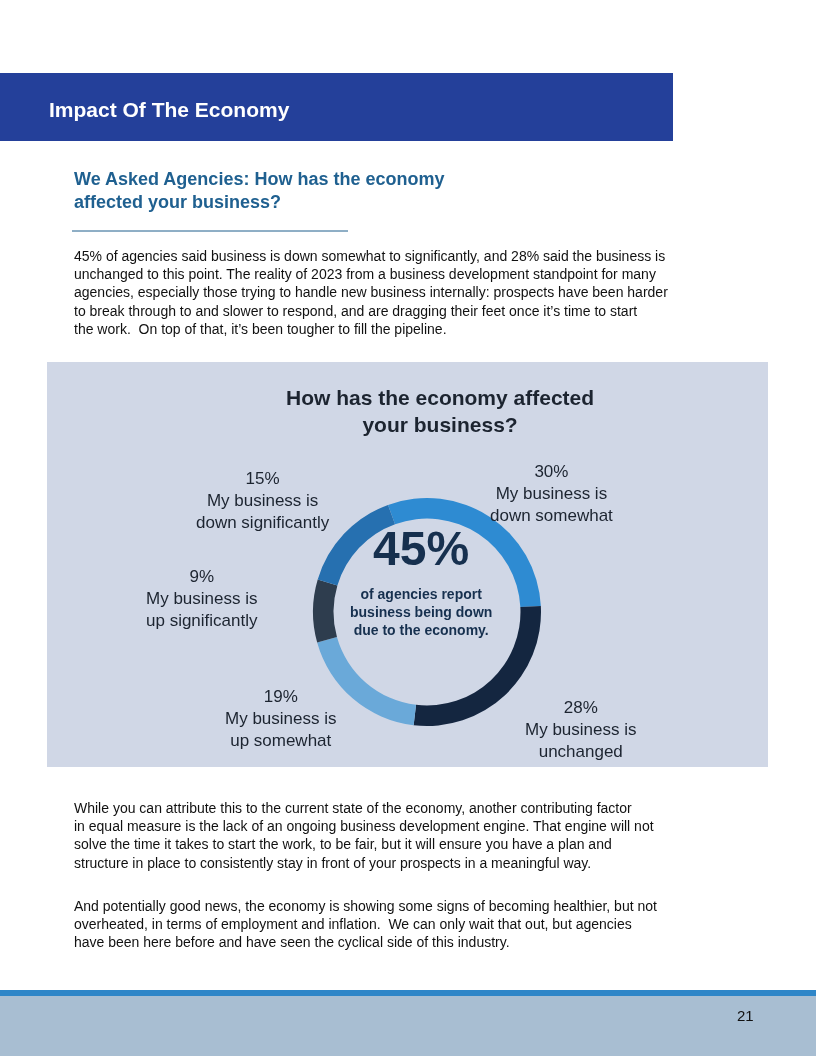 The image size is (816, 1056). What do you see at coordinates (552, 505) in the screenshot?
I see `slice-label: My business is down somewhat` at bounding box center [552, 505].